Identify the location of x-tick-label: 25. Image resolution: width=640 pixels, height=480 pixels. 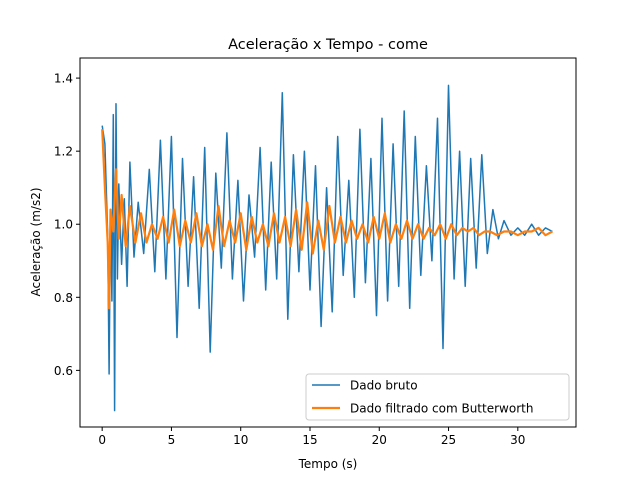
(448, 440).